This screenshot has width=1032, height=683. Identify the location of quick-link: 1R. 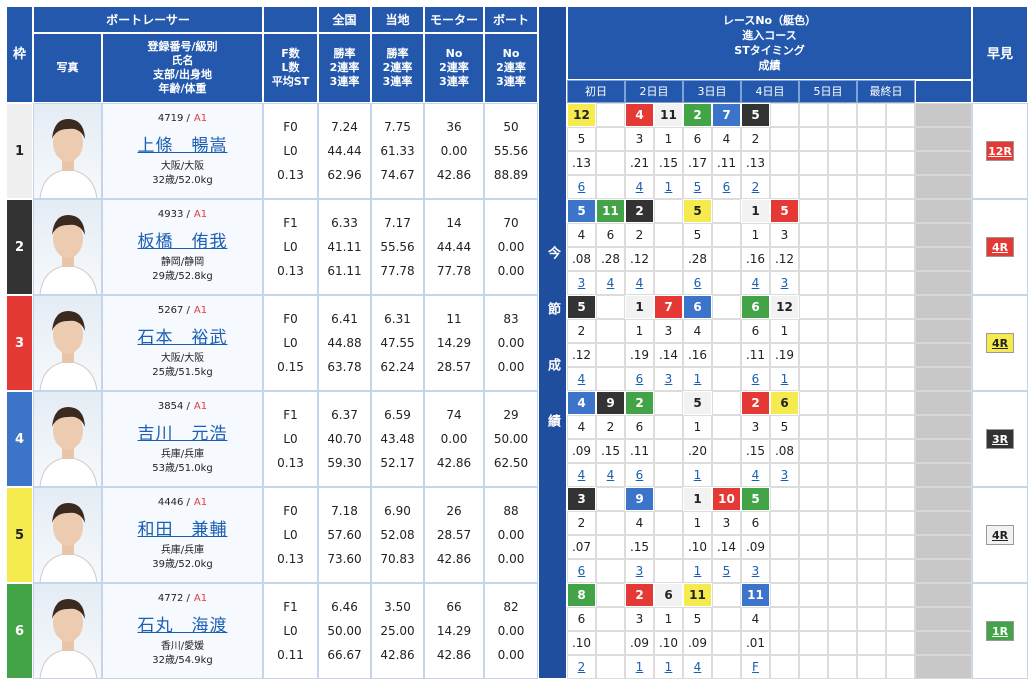
(1000, 631).